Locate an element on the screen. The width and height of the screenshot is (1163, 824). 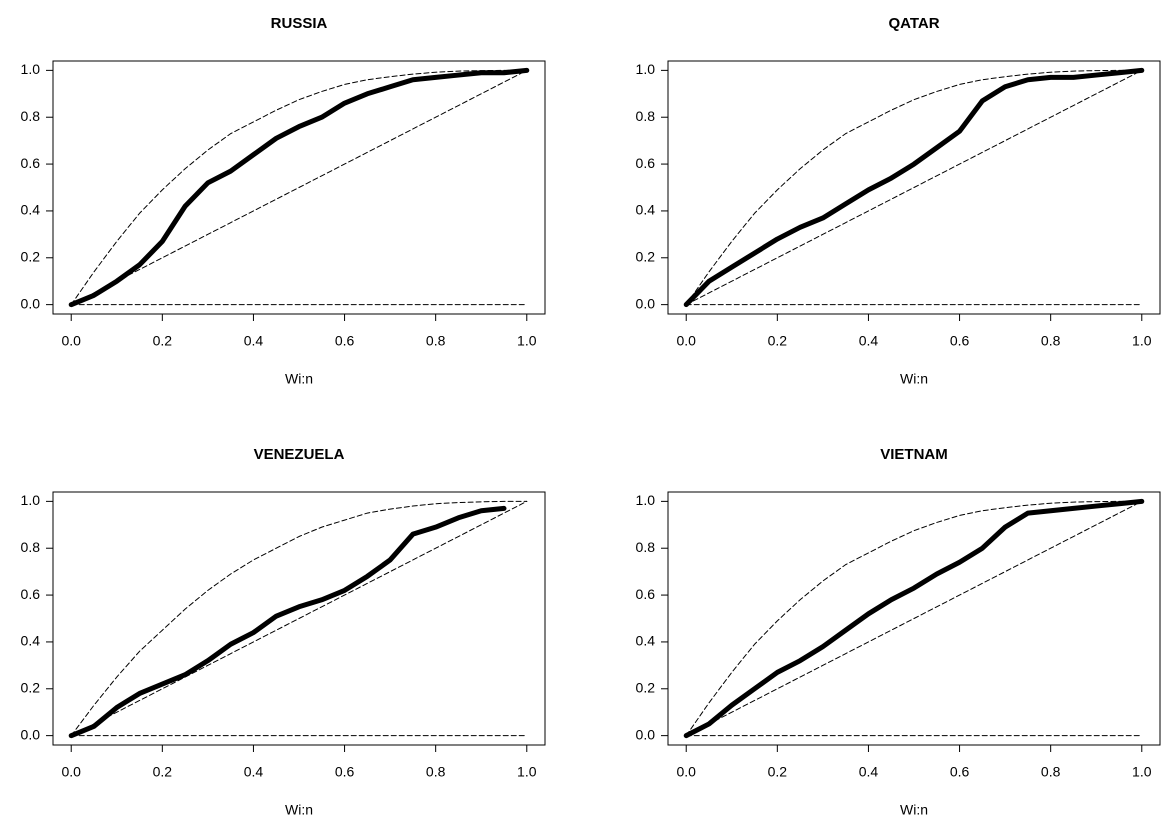
chart-title: VENEZUELA is located at coordinates (299, 454).